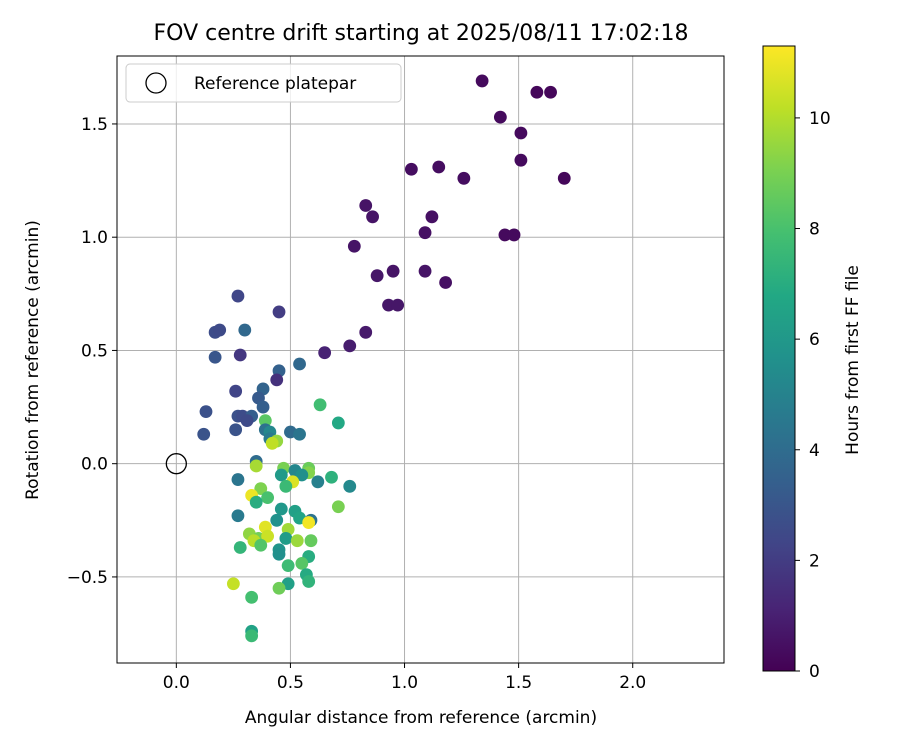 The width and height of the screenshot is (900, 750). Describe the element at coordinates (812, 363) in the screenshot. I see `colorbar: 0 2 4 6 8 10 Hours from first FF file` at that location.